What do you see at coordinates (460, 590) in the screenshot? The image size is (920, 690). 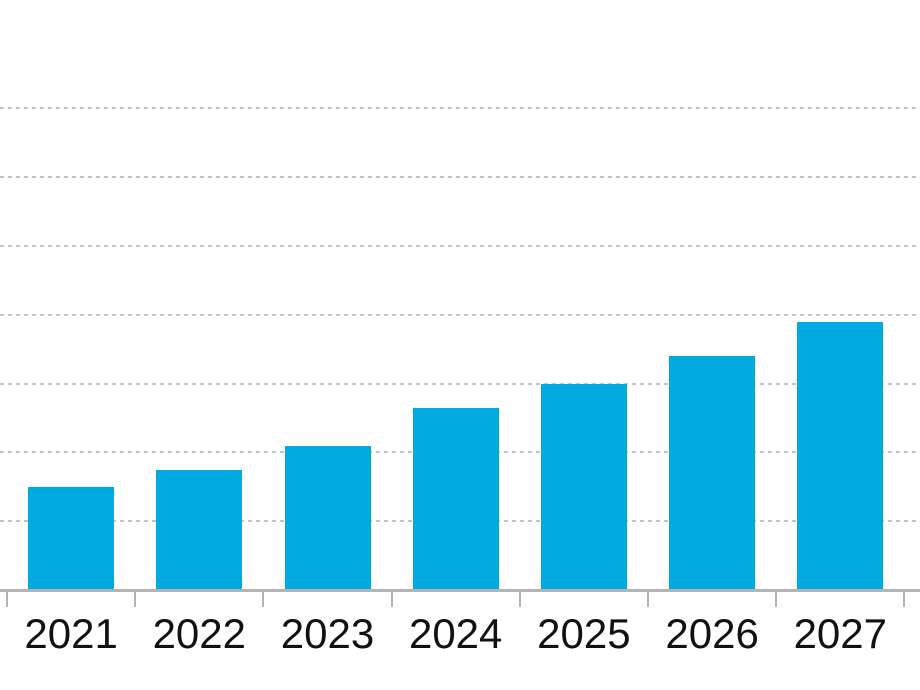 I see `x-axis-line` at bounding box center [460, 590].